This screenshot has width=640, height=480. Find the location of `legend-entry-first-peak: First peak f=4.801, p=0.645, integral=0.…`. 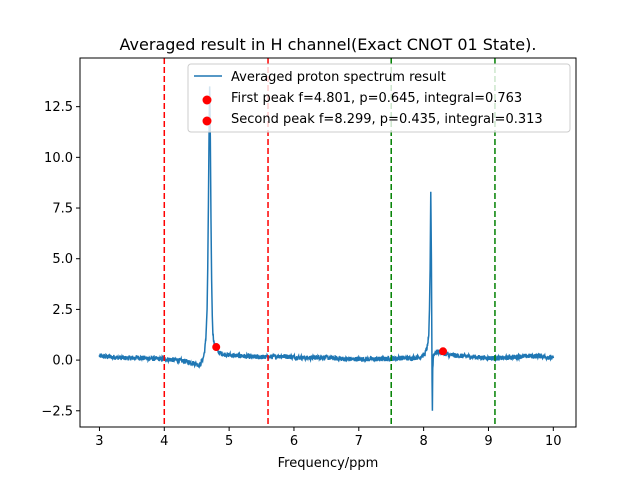

legend-entry-first-peak: First peak f=4.801, p=0.645, integral=0.… is located at coordinates (376, 98).